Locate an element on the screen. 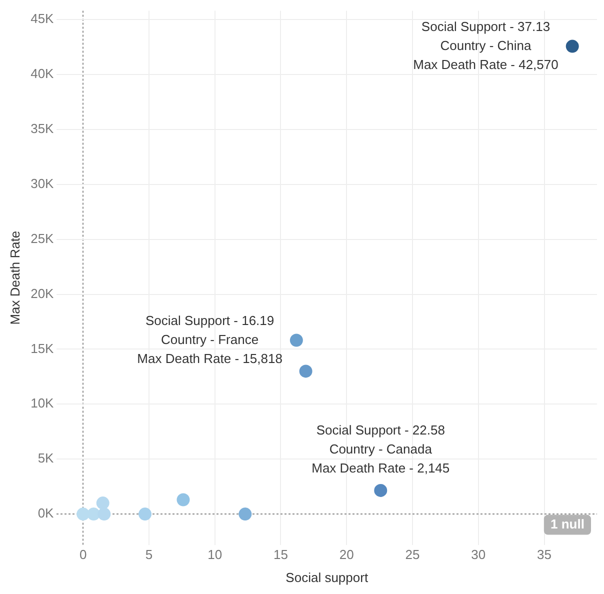 Image resolution: width=604 pixels, height=594 pixels. y-tick-label: 35K is located at coordinates (42, 128).